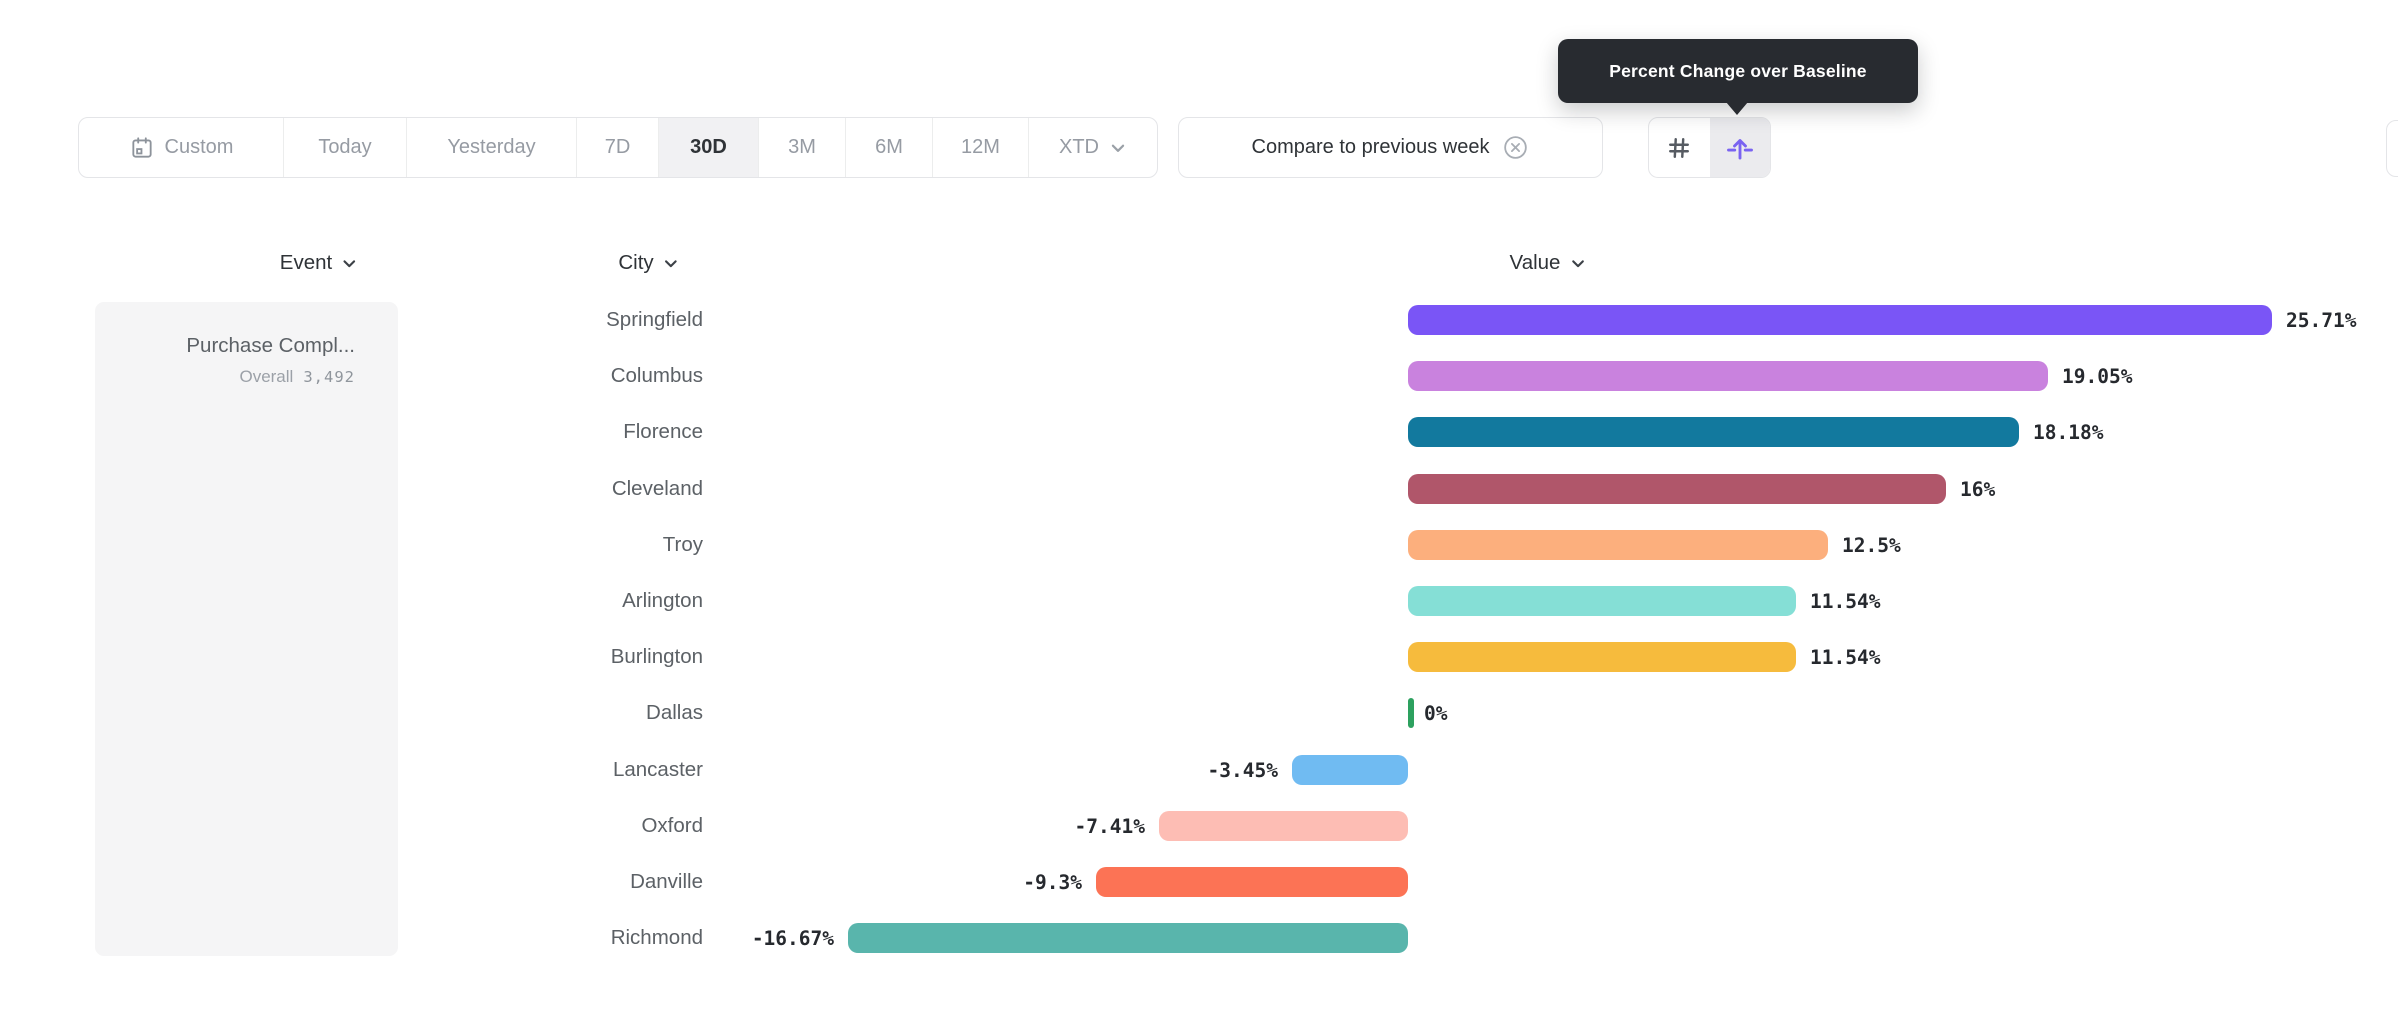 The image size is (2398, 1022). What do you see at coordinates (1079, 147) in the screenshot?
I see `date-range-label: XTD` at bounding box center [1079, 147].